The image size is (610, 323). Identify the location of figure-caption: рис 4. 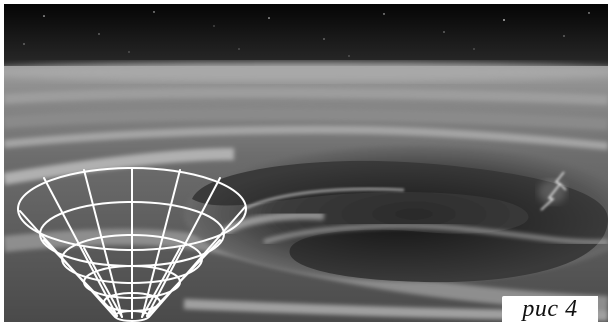
(550, 309).